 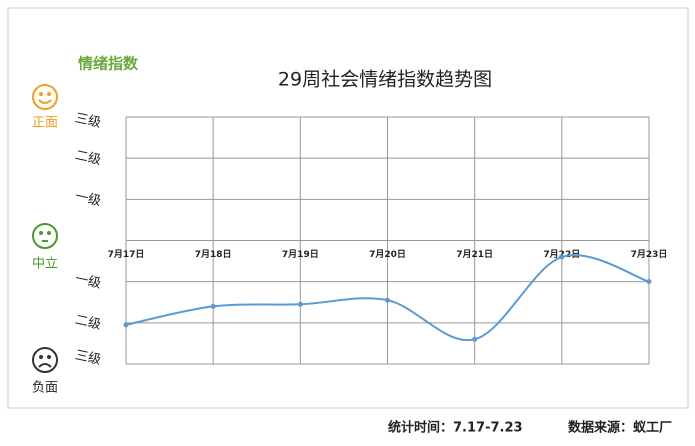 What do you see at coordinates (300, 254) in the screenshot?
I see `x-tick-label: 7月19日` at bounding box center [300, 254].